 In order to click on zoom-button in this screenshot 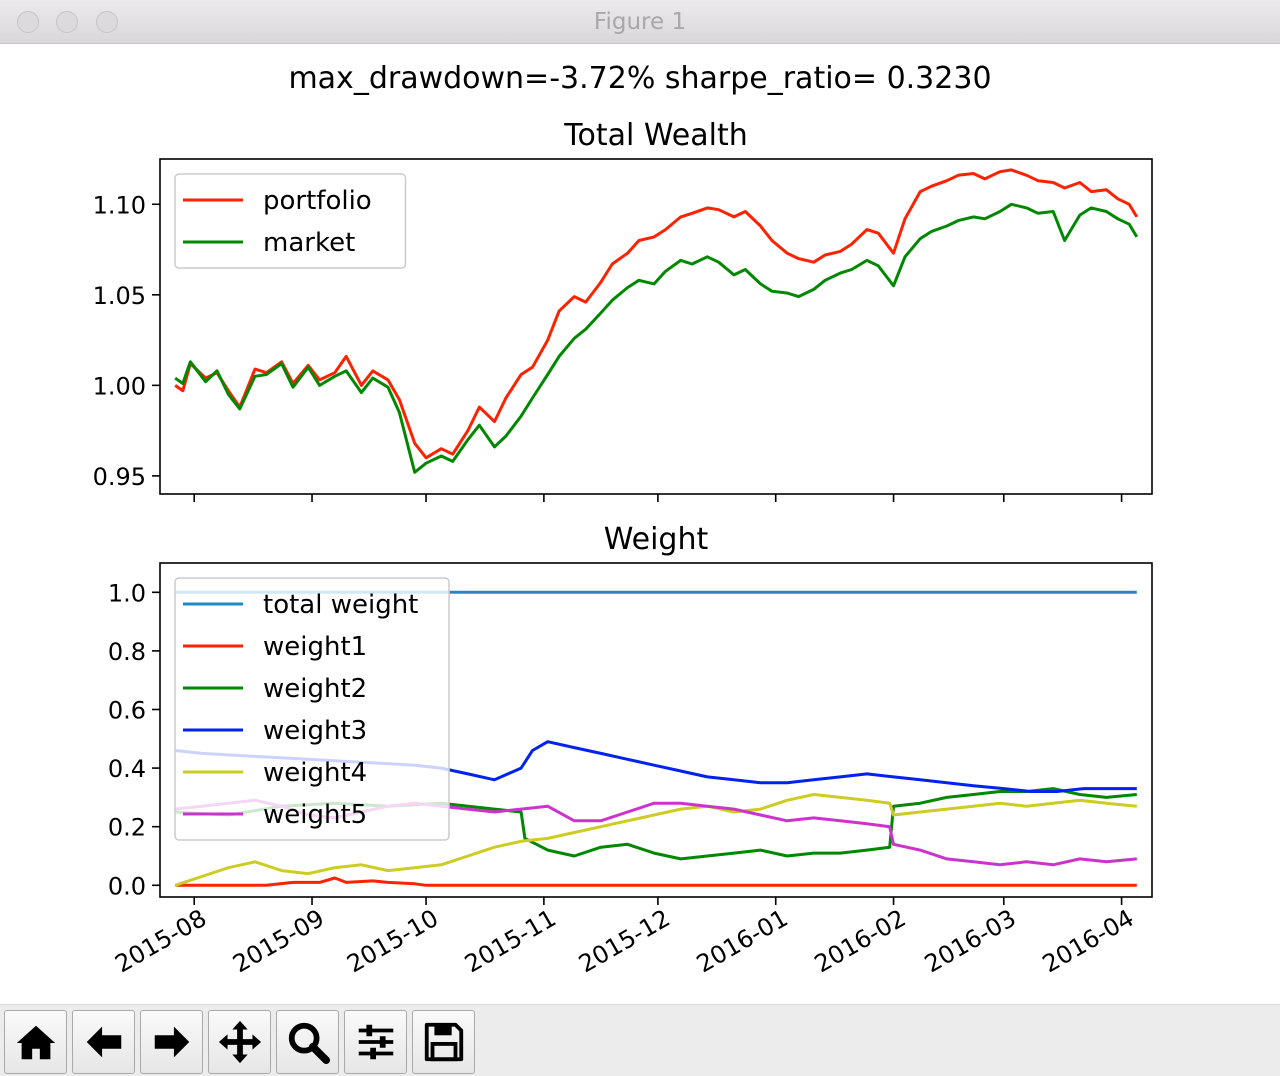, I will do `click(307, 1042)`.